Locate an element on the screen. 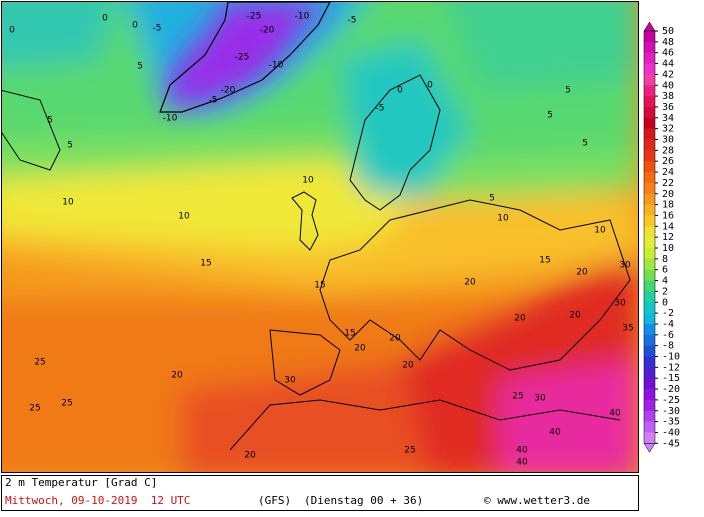 The image size is (704, 517). colorbar-label: -20 is located at coordinates (671, 389).